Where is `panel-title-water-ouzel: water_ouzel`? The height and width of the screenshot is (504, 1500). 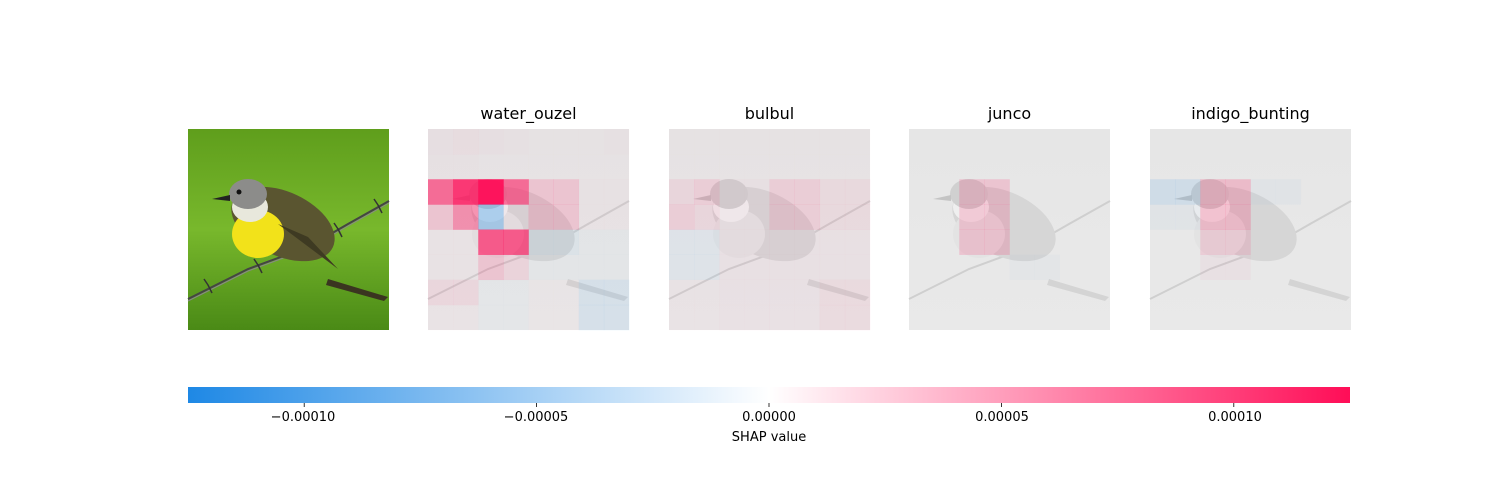
panel-title-water-ouzel: water_ouzel is located at coordinates (528, 113).